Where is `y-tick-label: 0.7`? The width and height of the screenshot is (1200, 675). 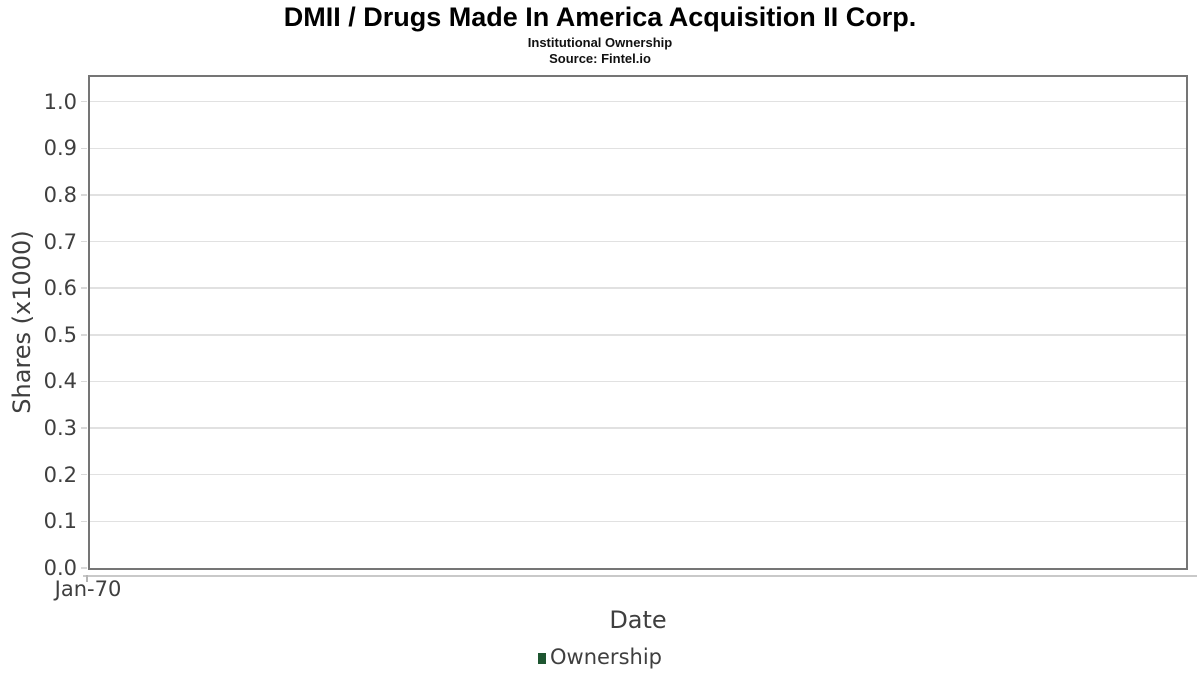 y-tick-label: 0.7 is located at coordinates (60, 241).